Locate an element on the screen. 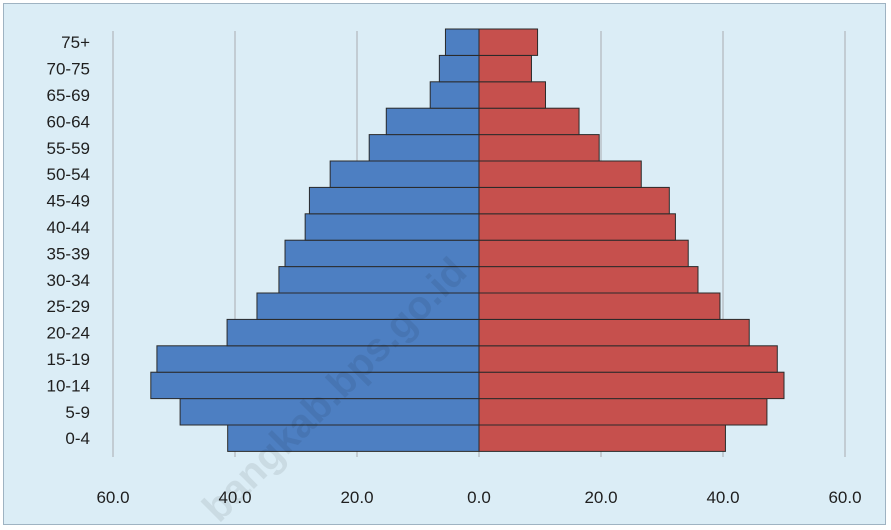  age-label-70-75: 70-75 is located at coordinates (68, 69).